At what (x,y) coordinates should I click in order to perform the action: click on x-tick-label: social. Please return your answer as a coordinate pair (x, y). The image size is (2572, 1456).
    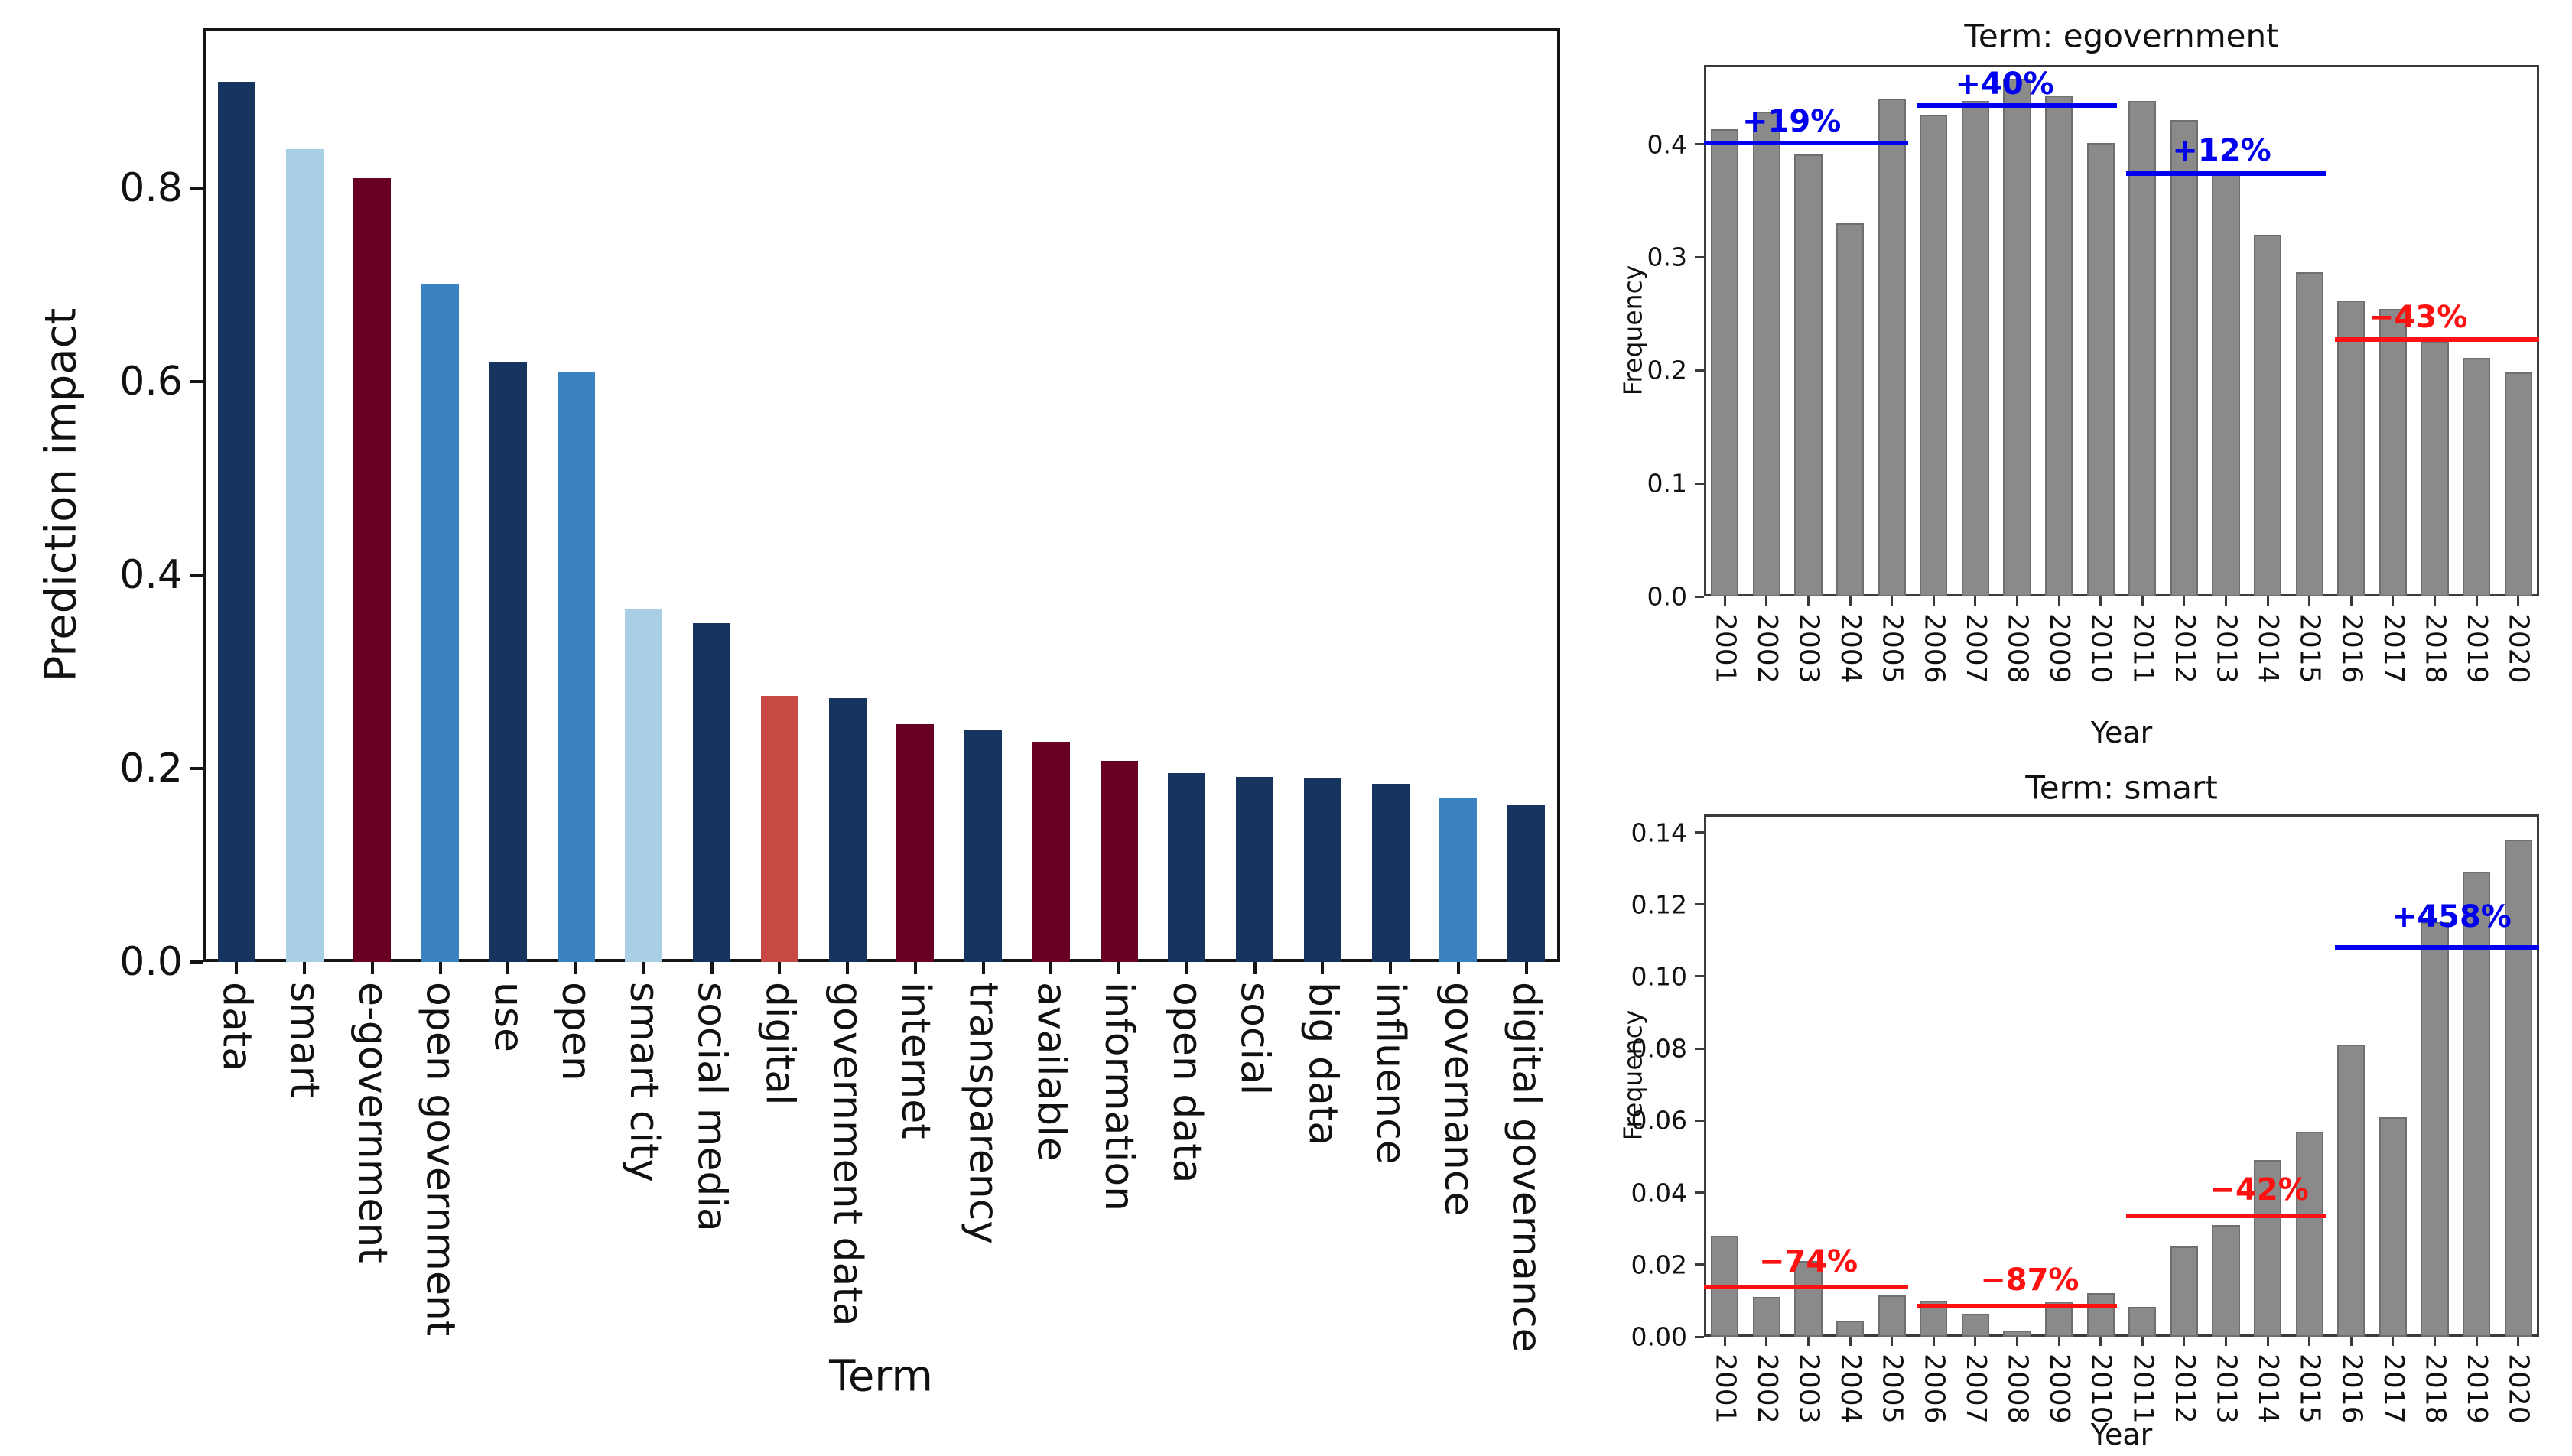
    Looking at the image, I should click on (1254, 1039).